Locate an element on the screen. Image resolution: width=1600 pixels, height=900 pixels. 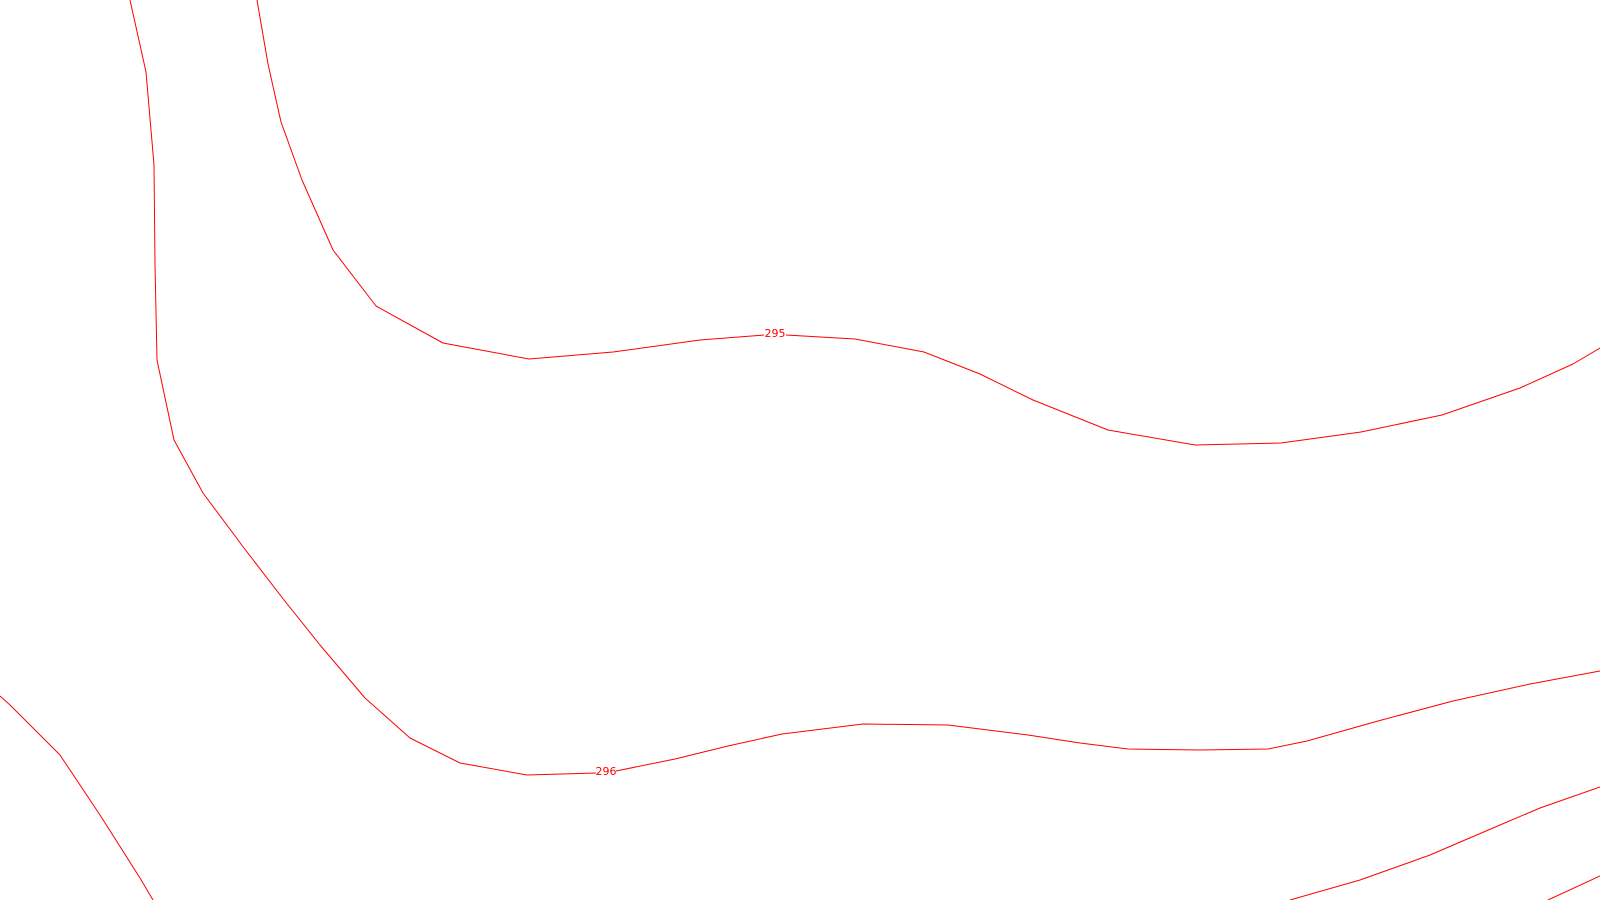
contour-label-296: 296 is located at coordinates (606, 771).